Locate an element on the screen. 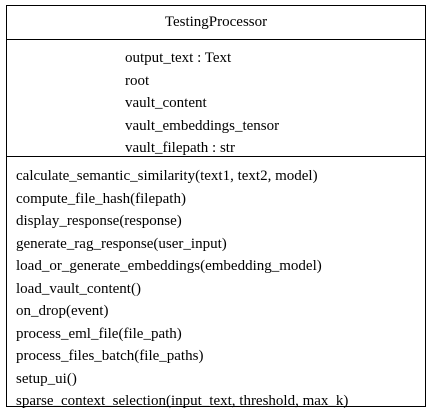 This screenshot has width=434, height=418. attribute-vault-content: vault_content is located at coordinates (166, 103).